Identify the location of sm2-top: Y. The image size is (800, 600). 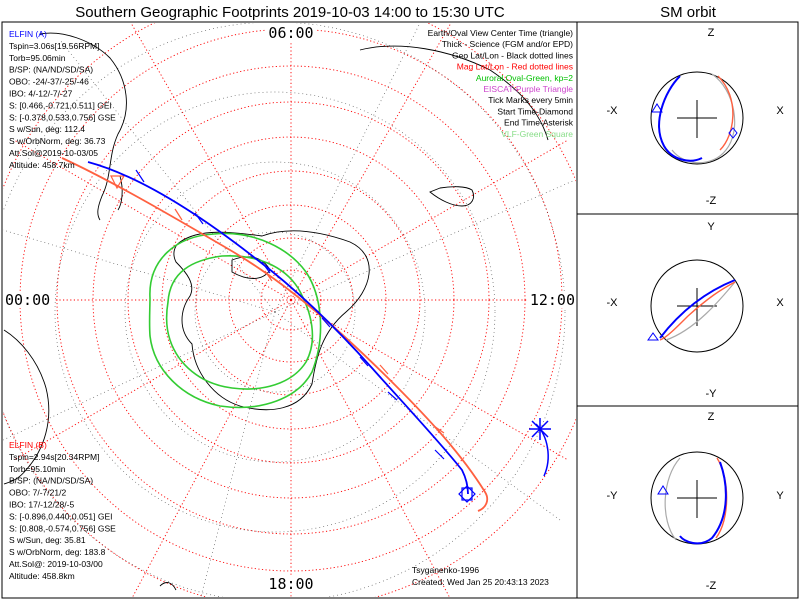
(711, 227).